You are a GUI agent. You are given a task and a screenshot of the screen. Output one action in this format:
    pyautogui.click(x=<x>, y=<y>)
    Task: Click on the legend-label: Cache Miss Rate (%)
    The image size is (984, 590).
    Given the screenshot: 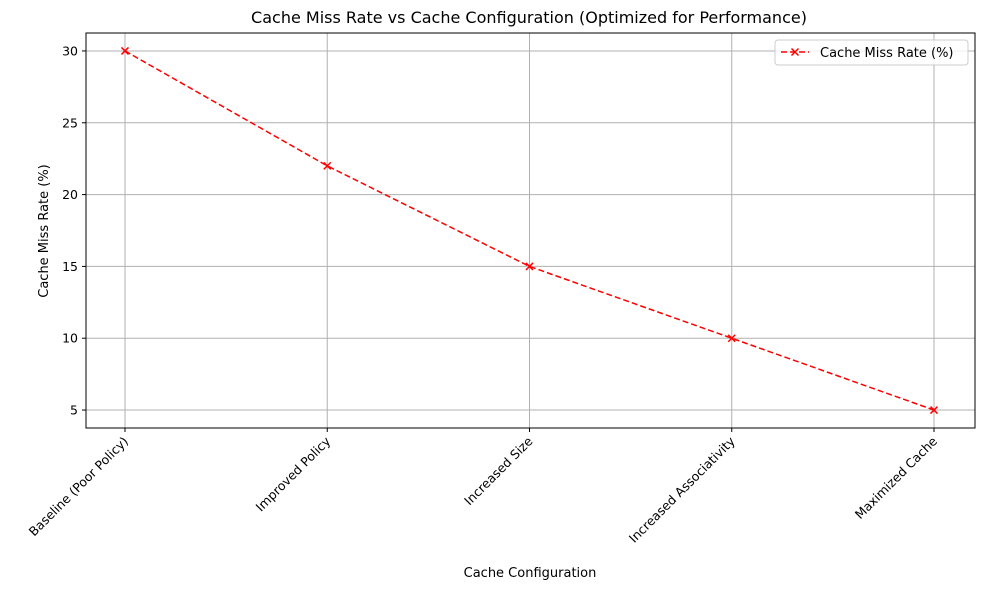 What is the action you would take?
    pyautogui.click(x=887, y=53)
    